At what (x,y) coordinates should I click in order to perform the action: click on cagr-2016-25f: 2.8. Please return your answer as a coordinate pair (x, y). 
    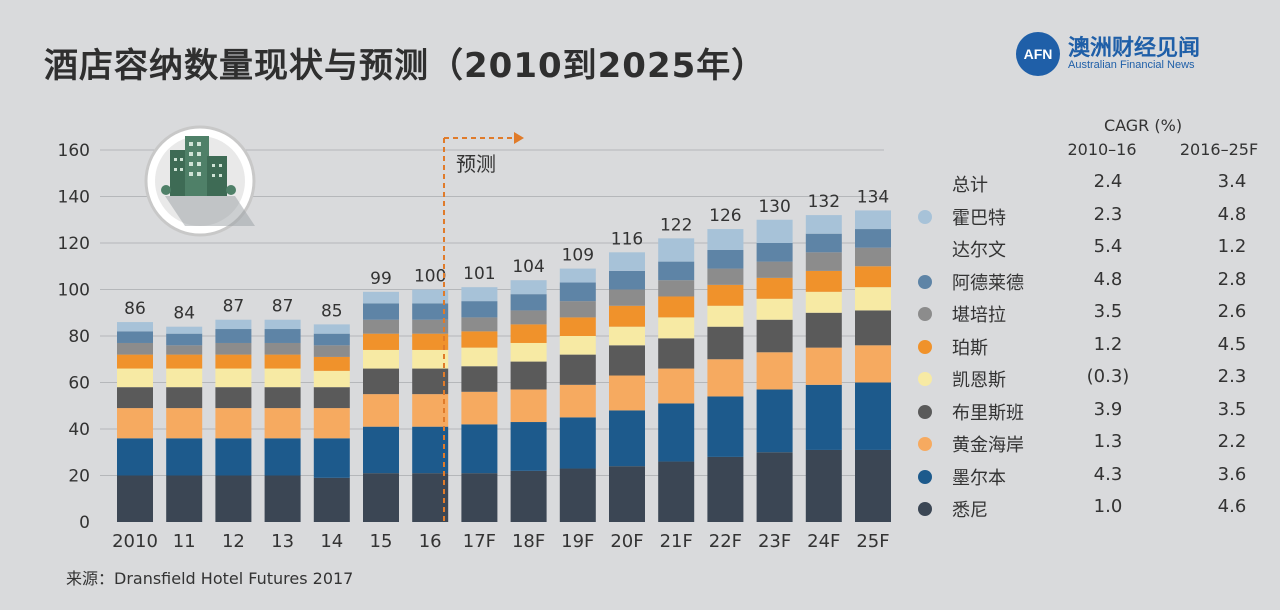
    Looking at the image, I should click on (1232, 279).